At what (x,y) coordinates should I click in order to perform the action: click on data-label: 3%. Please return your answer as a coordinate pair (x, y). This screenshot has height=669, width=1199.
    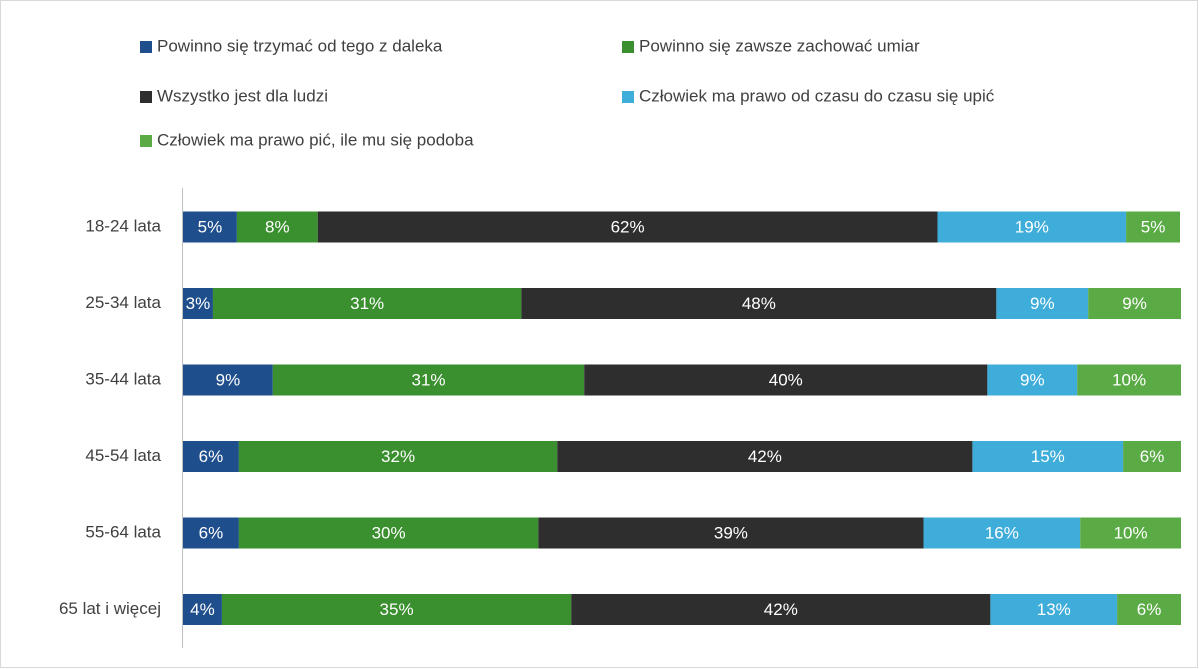
    Looking at the image, I should click on (198, 303).